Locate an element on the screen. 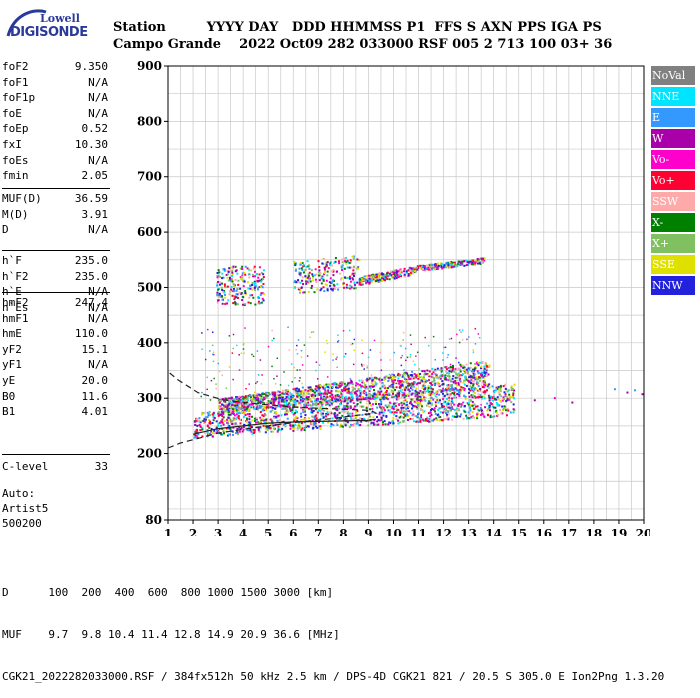 The width and height of the screenshot is (700, 698). y-tick-label: 500 is located at coordinates (149, 287).